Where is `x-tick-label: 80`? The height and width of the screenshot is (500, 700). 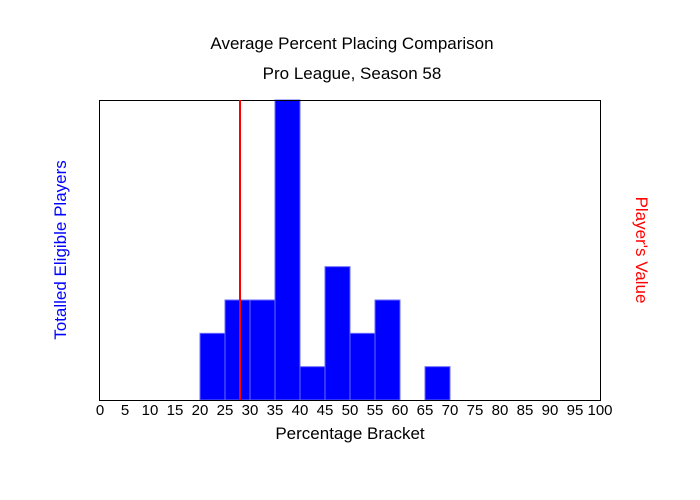 x-tick-label: 80 is located at coordinates (500, 410).